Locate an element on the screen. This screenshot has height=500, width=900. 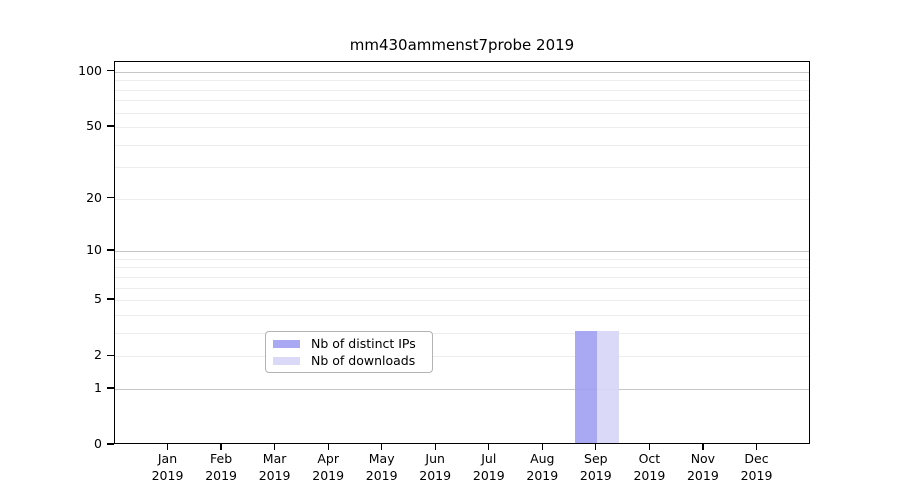
x-tick-month-nov: Nov is located at coordinates (703, 458).